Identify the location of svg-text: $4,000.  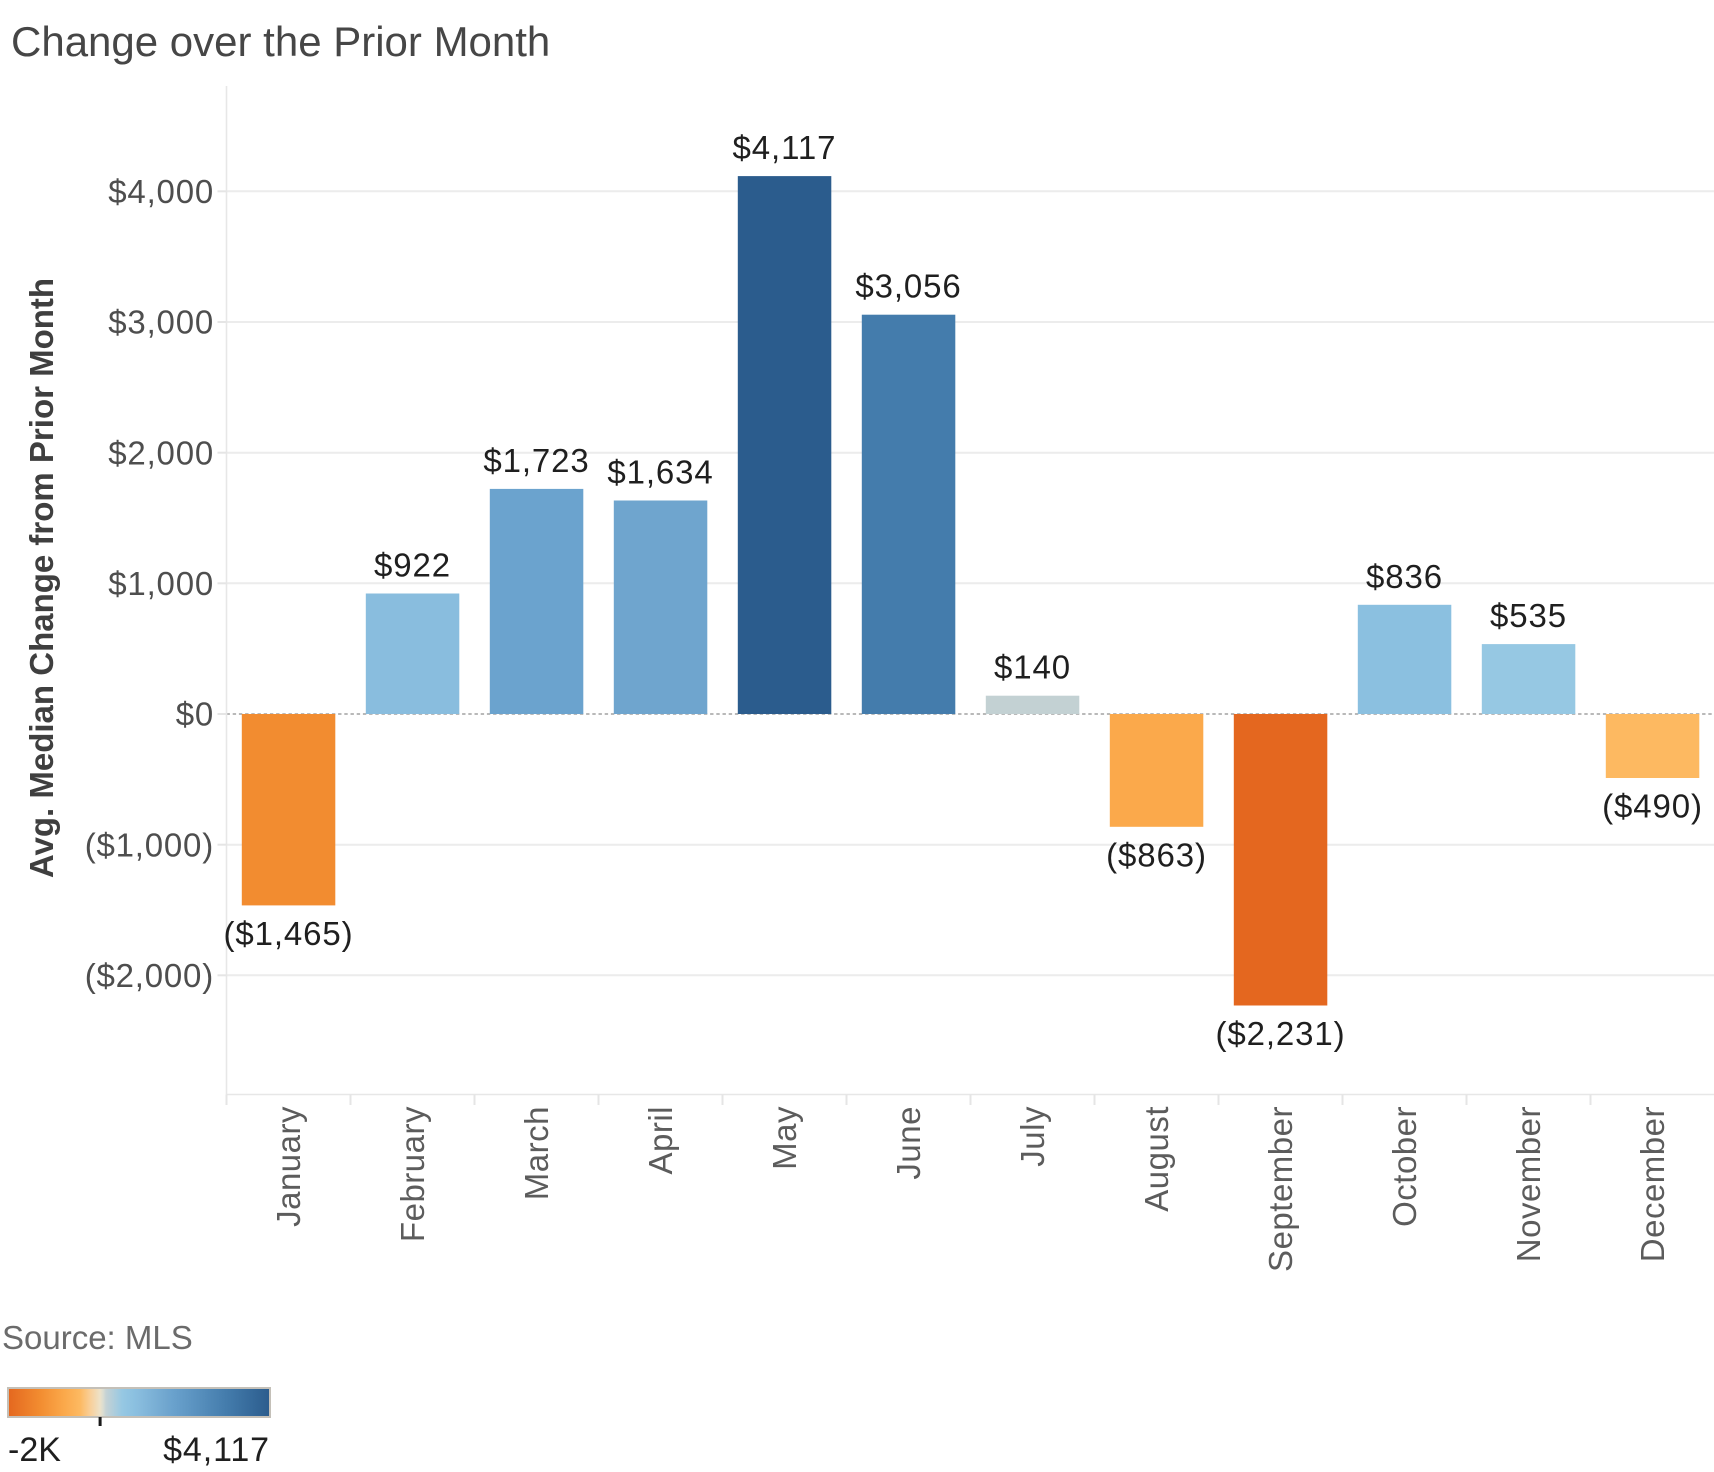
(161, 191).